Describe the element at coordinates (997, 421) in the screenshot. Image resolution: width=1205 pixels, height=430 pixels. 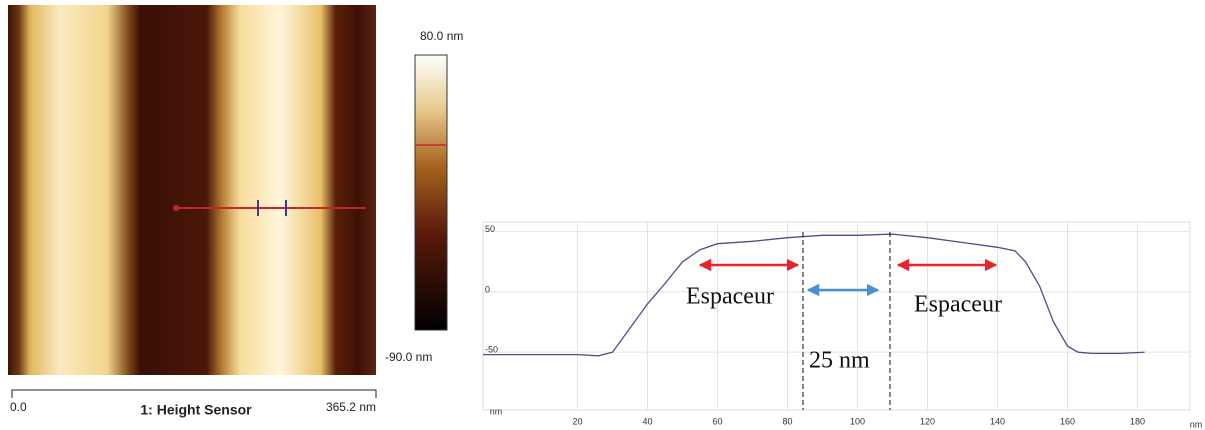
I see `x-tick-label: 140` at that location.